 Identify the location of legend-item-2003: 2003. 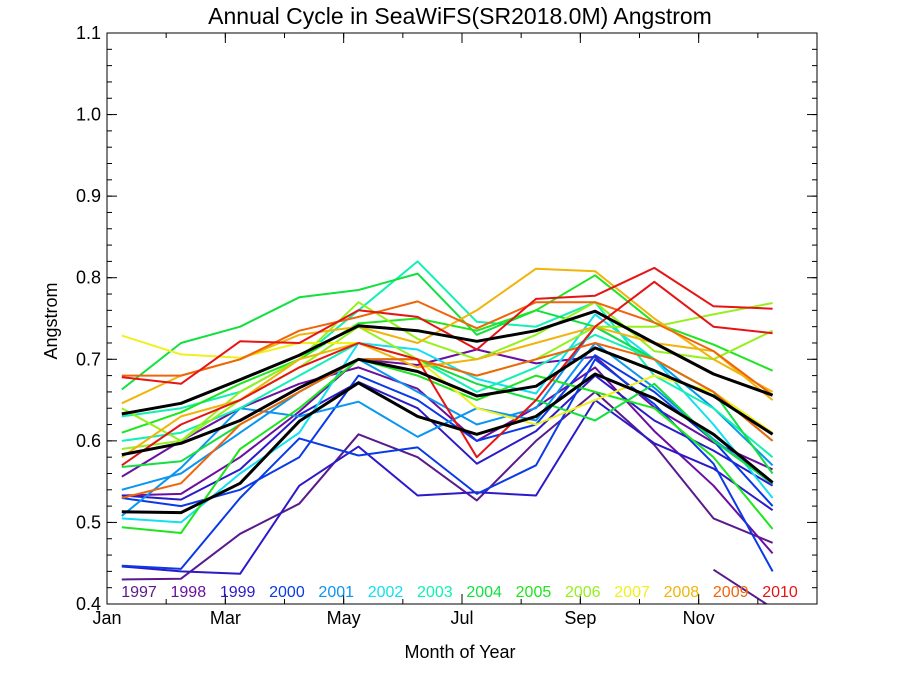
(435, 592).